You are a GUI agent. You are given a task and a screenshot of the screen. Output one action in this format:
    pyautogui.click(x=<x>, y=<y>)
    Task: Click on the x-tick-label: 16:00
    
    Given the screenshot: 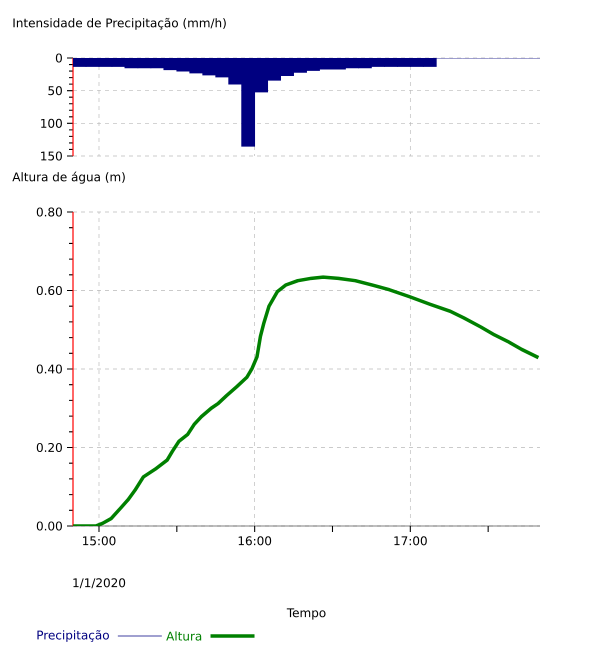 What is the action you would take?
    pyautogui.click(x=255, y=541)
    